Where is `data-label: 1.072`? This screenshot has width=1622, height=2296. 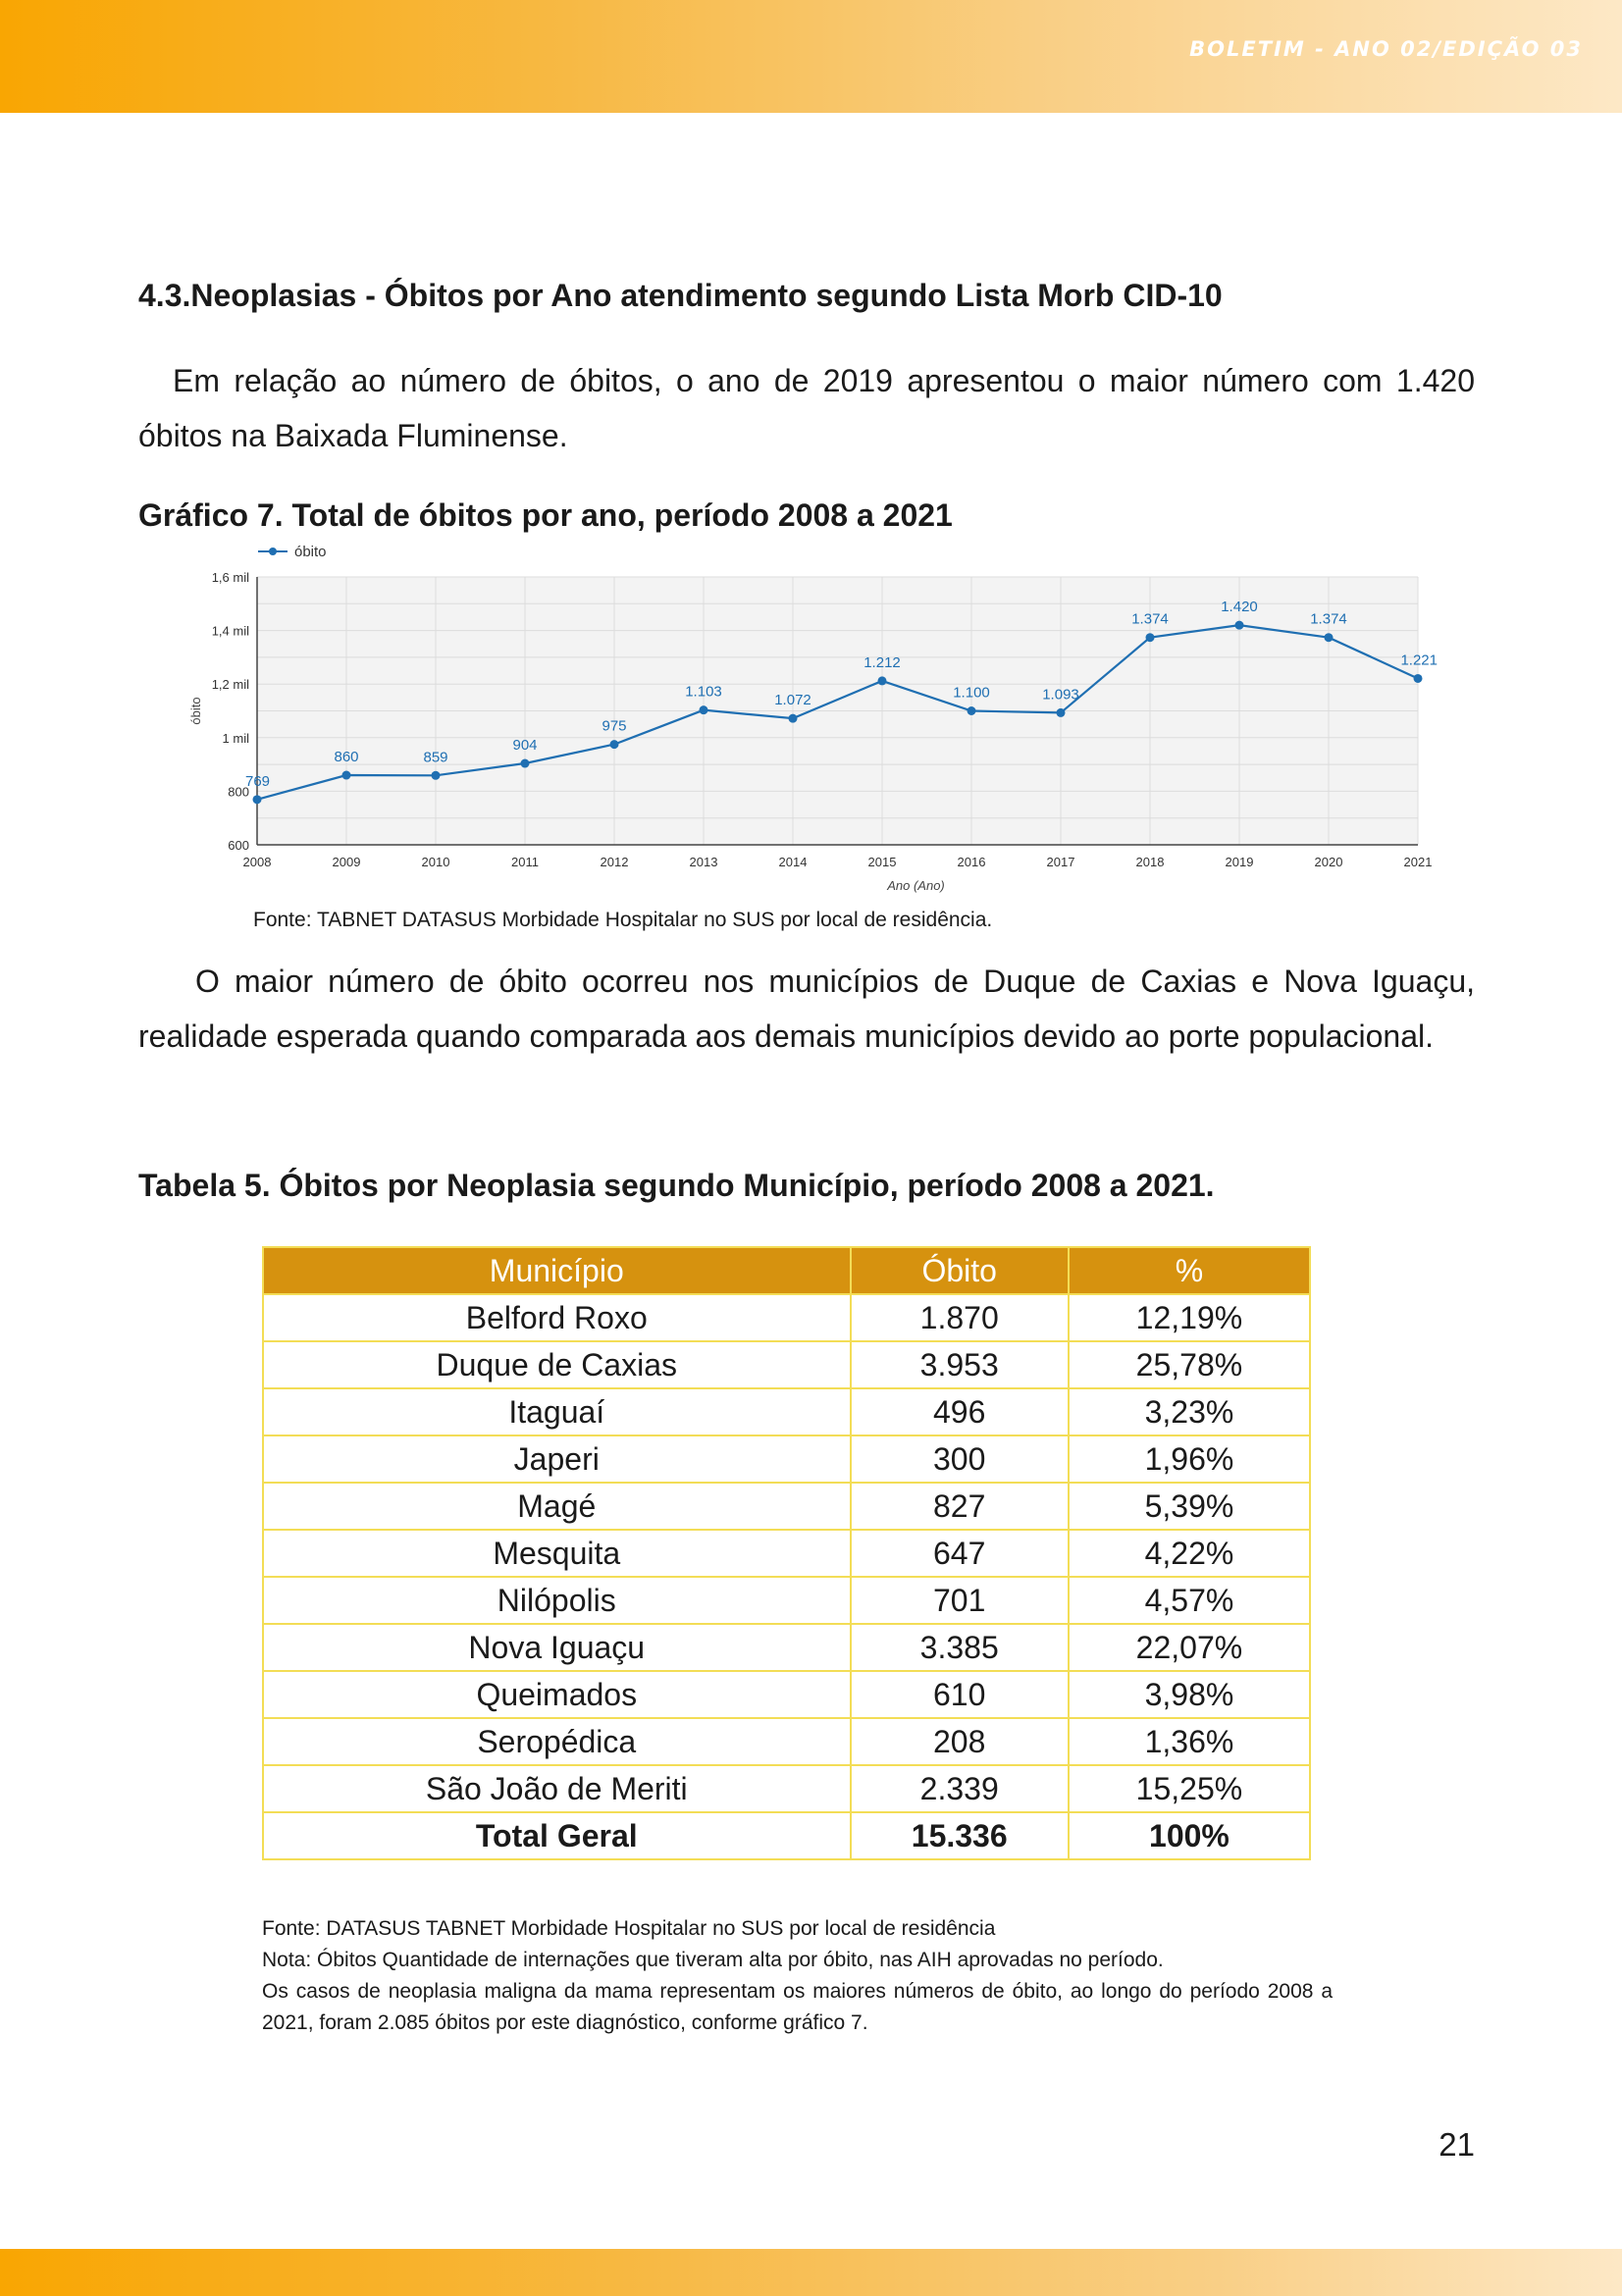 data-label: 1.072 is located at coordinates (792, 700).